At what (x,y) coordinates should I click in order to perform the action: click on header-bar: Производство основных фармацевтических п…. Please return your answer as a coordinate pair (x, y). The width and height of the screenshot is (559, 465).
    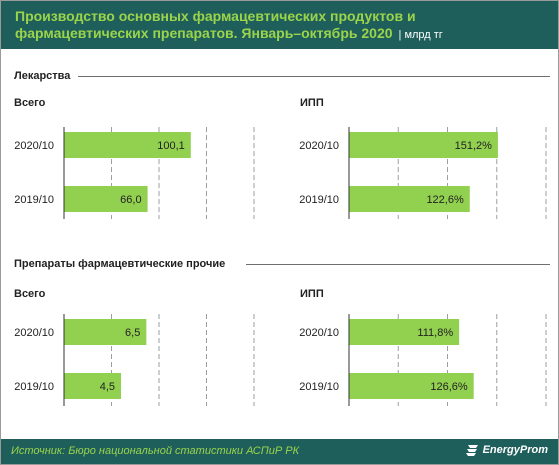
    Looking at the image, I should click on (279, 25).